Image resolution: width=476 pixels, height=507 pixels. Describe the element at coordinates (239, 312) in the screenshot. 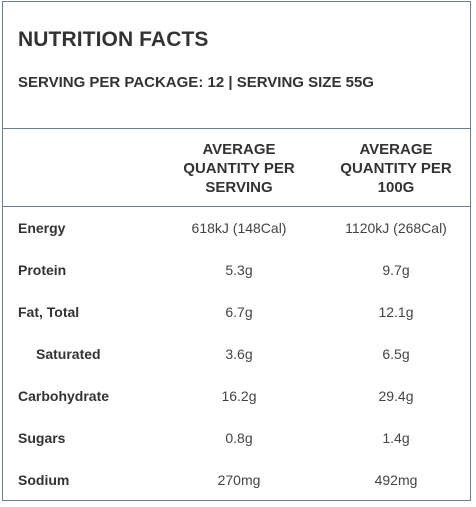

I see `per-serving-value: 6.7g` at that location.